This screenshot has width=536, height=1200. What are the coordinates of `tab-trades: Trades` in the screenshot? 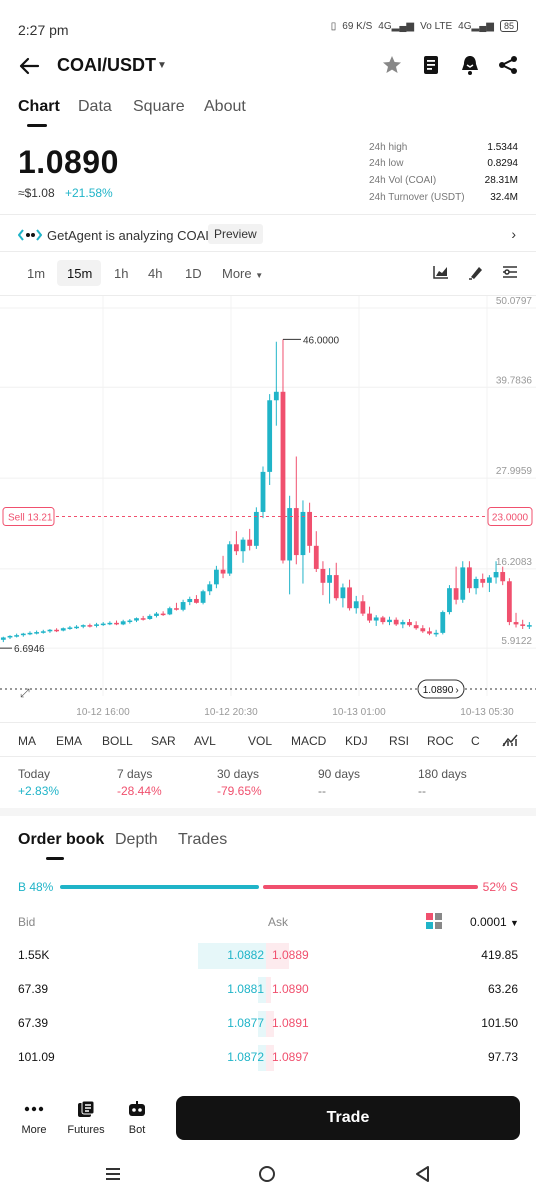 It's located at (203, 839).